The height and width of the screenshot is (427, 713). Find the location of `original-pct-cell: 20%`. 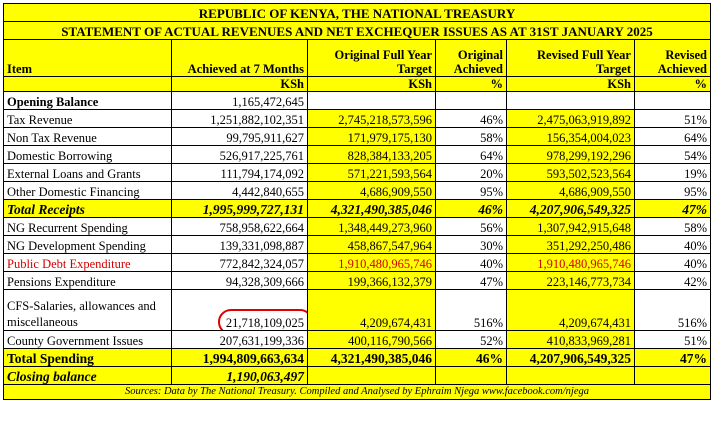

original-pct-cell: 20% is located at coordinates (471, 172).